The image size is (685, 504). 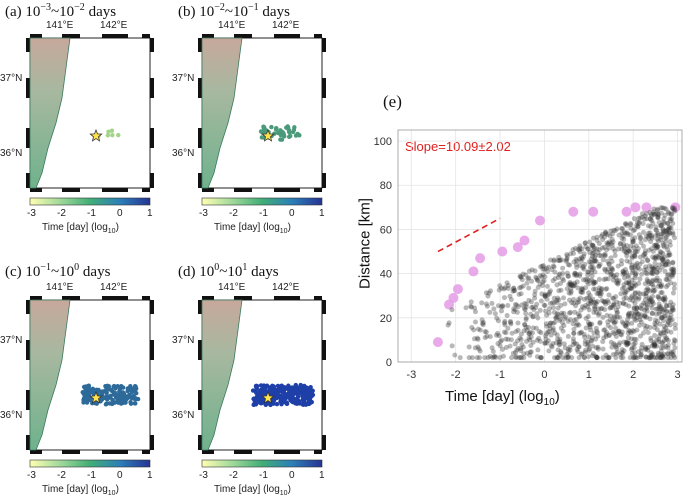 I want to click on lon-label: 141°E, so click(x=232, y=25).